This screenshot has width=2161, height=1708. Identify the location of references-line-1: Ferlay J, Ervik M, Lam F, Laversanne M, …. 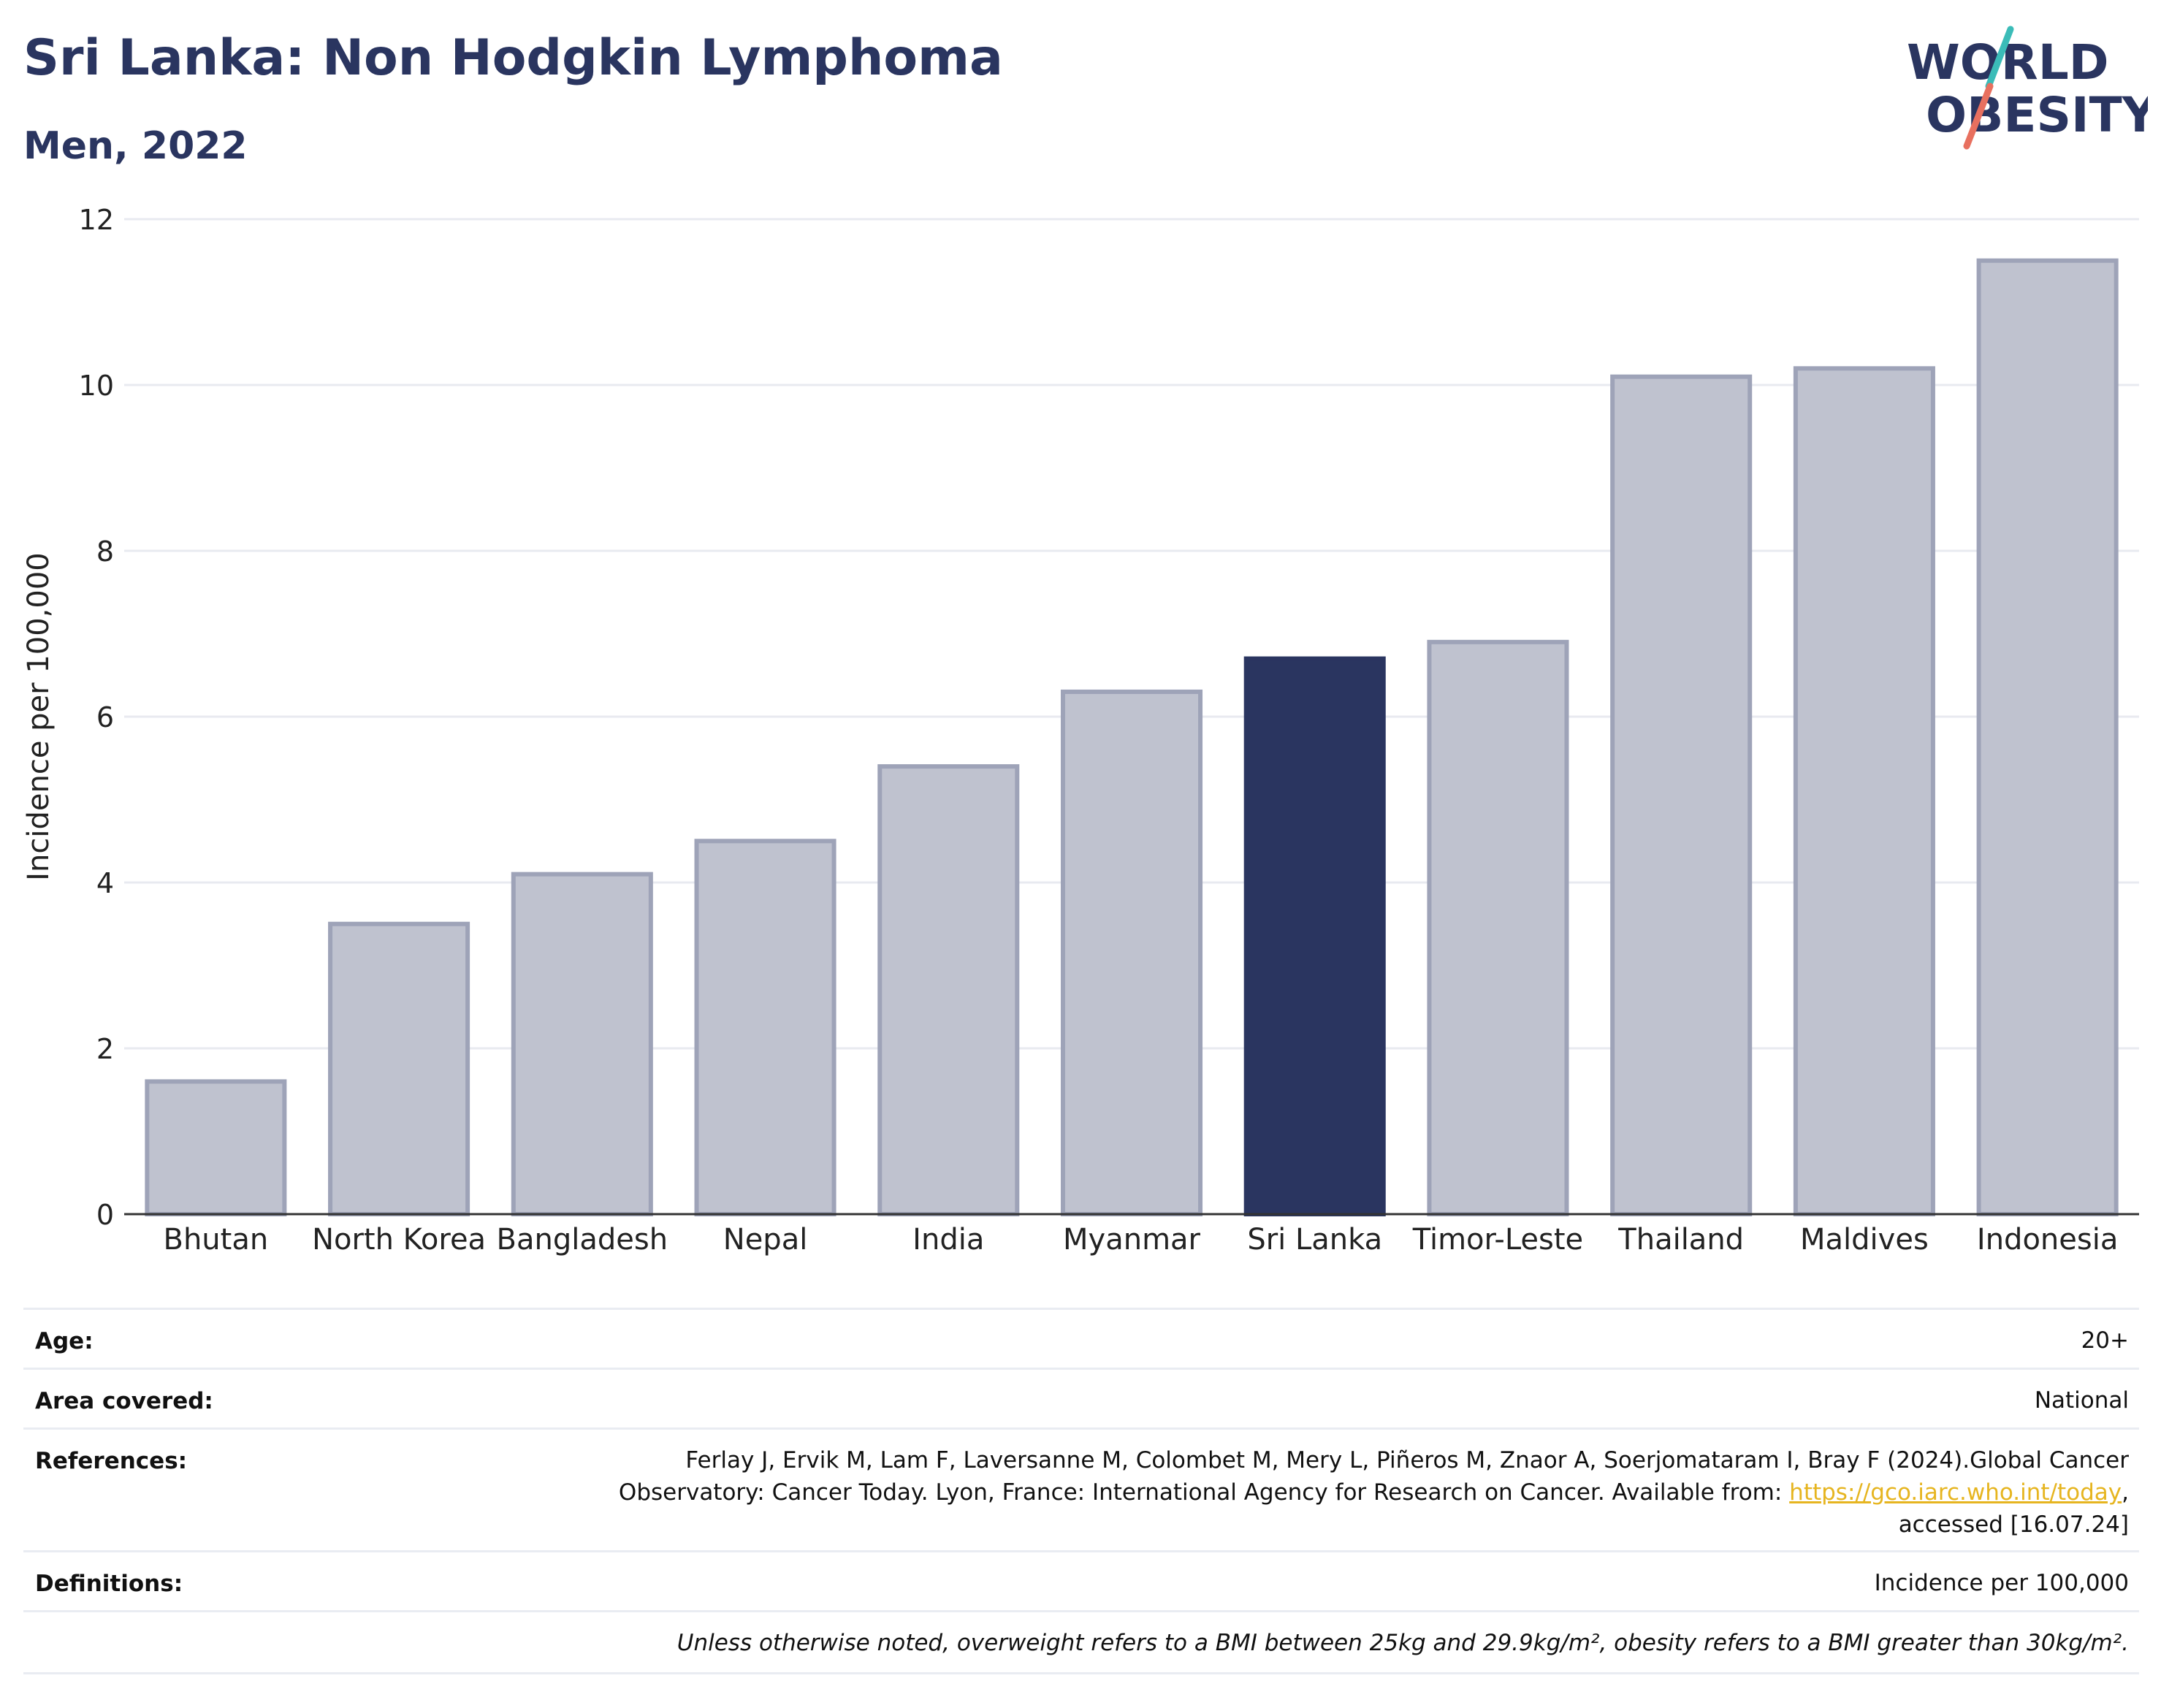
(1407, 1460).